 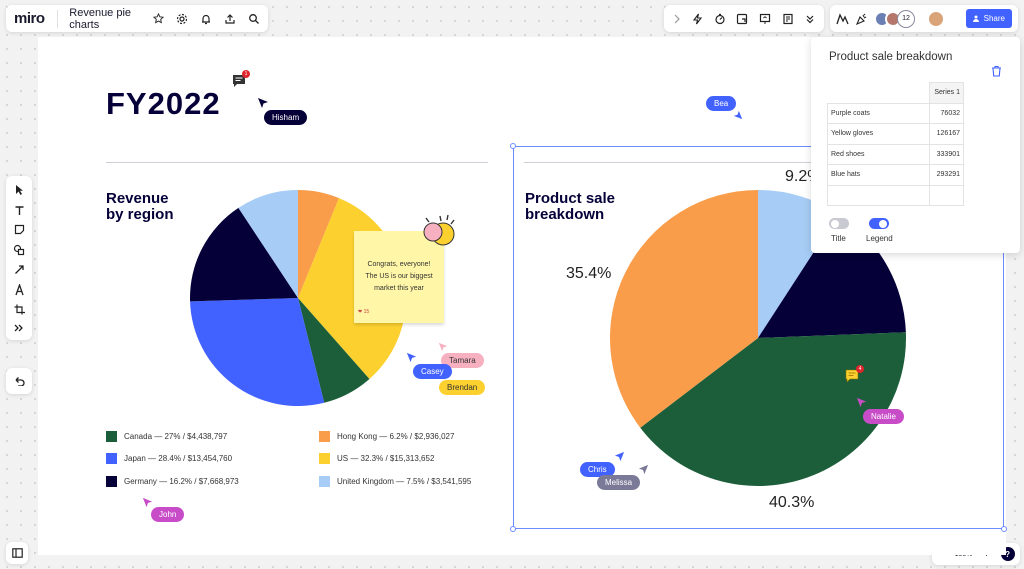 I want to click on undo-button, so click(x=19, y=381).